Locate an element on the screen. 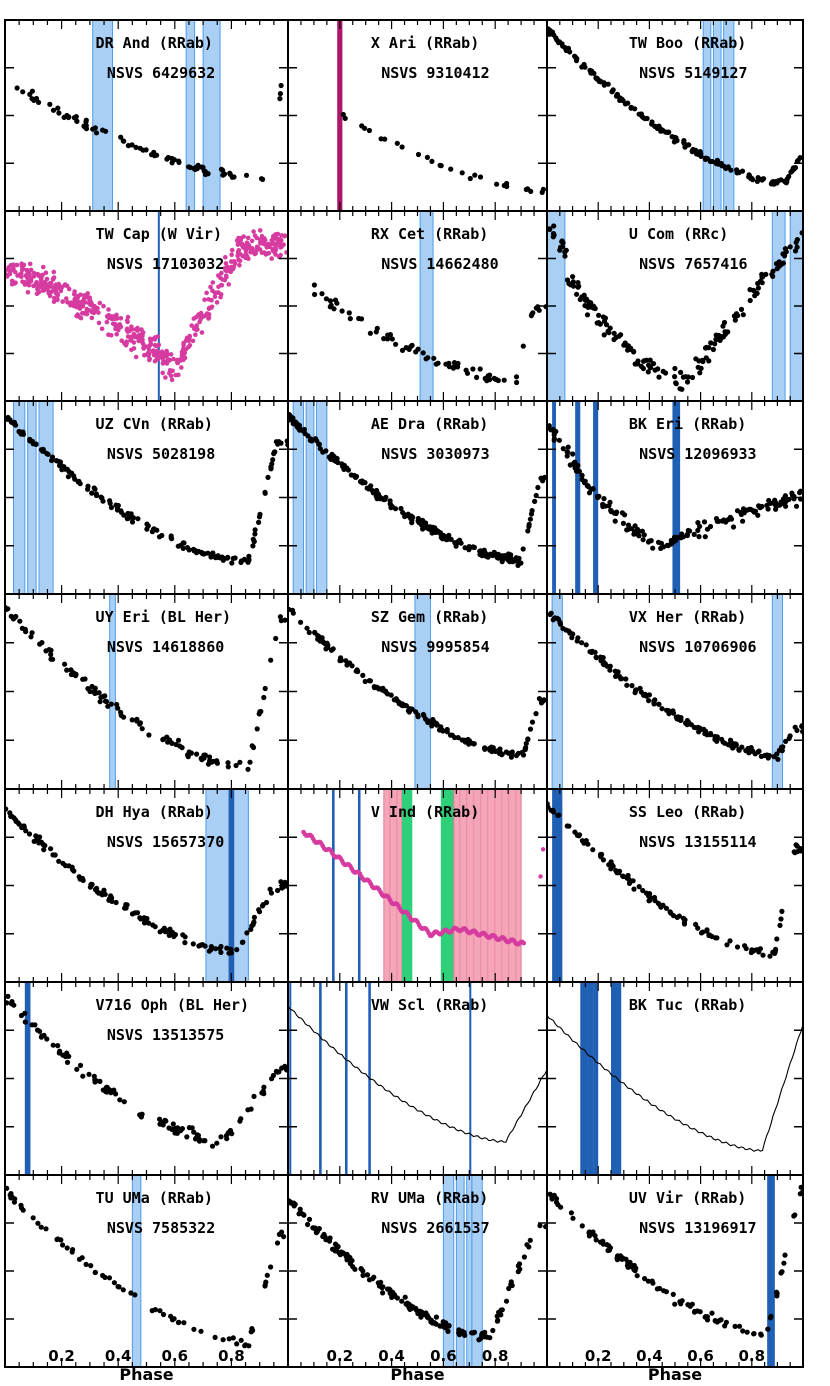 This screenshot has height=1386, width=830. panel-title: V Ind (RRab) is located at coordinates (425, 812).